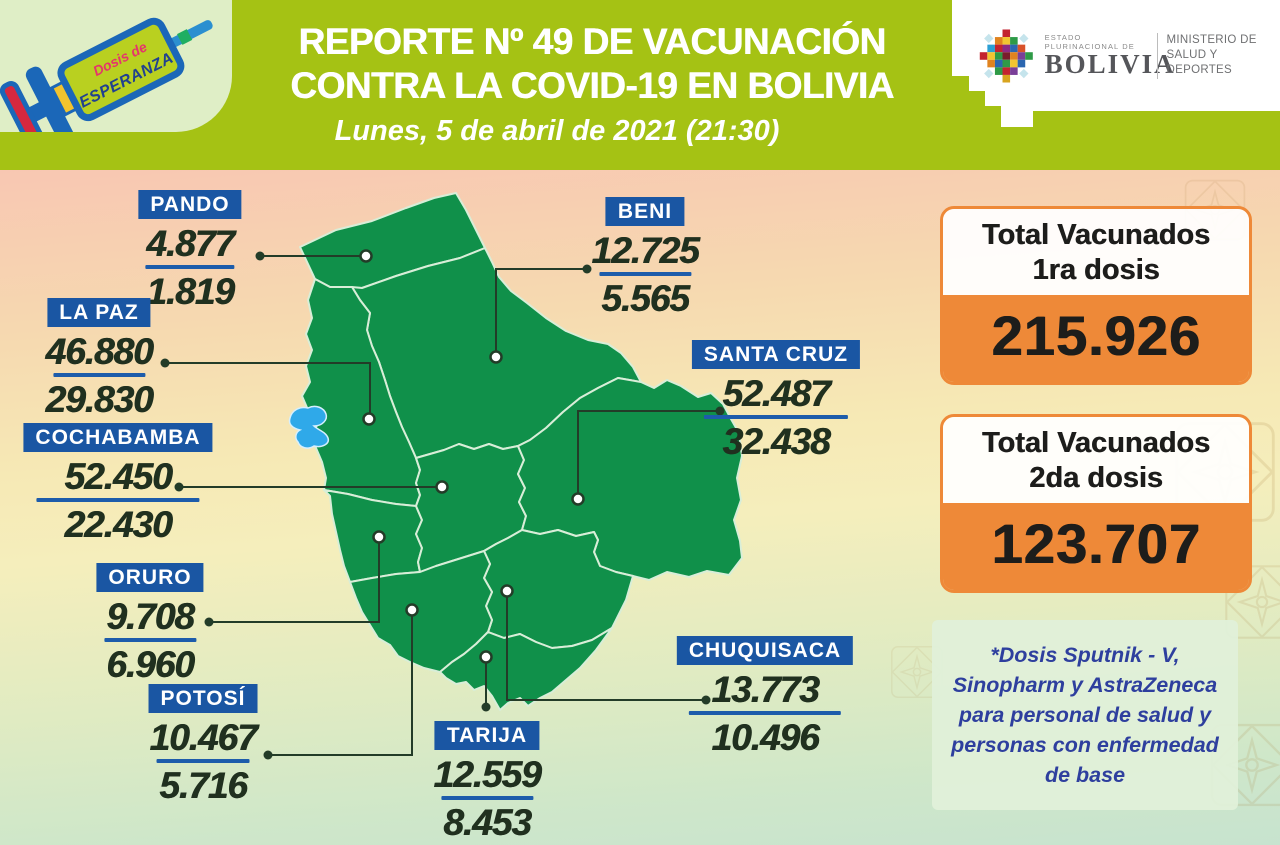 Image resolution: width=1280 pixels, height=845 pixels. Describe the element at coordinates (765, 651) in the screenshot. I see `dept-name-badge: CHUQUISACA` at that location.